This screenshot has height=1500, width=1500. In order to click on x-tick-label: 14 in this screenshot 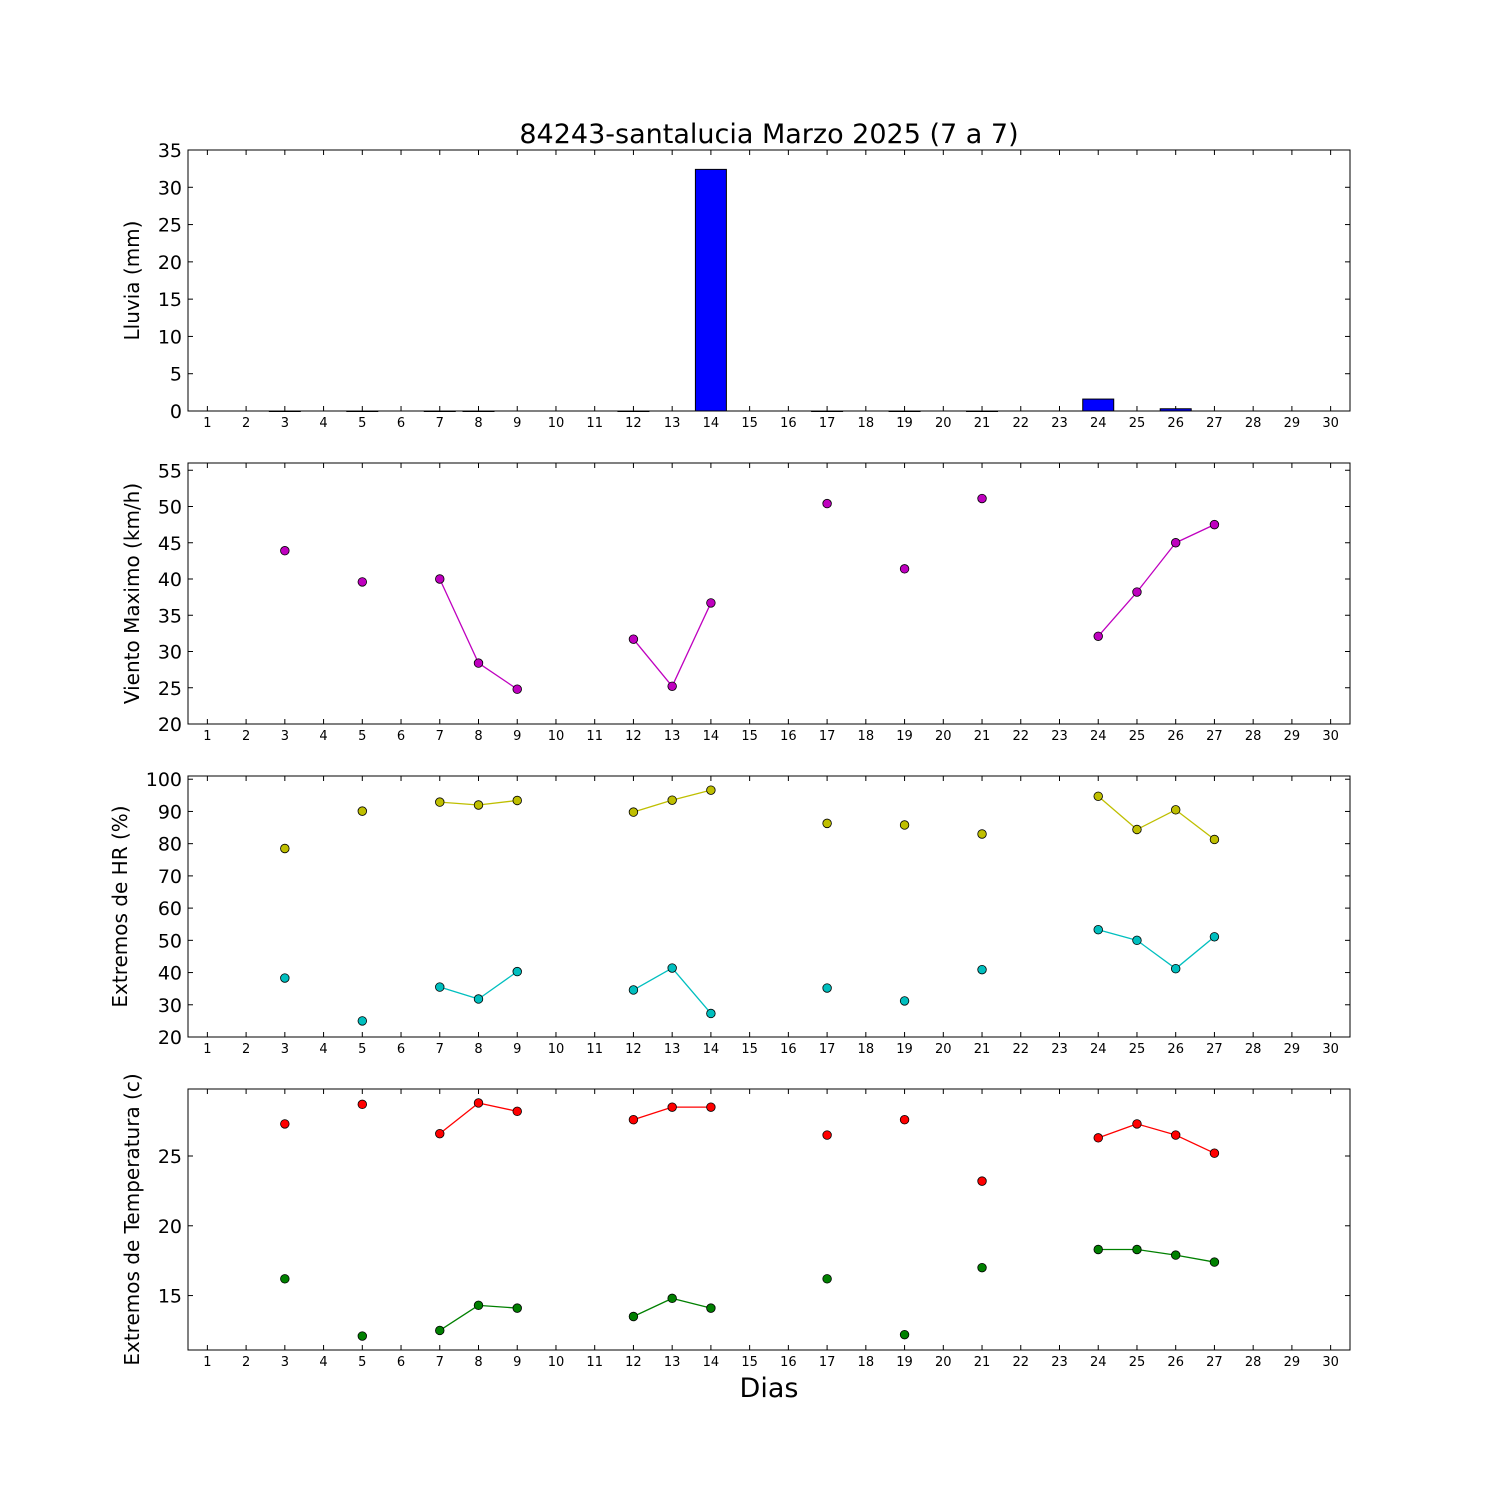, I will do `click(711, 1049)`.